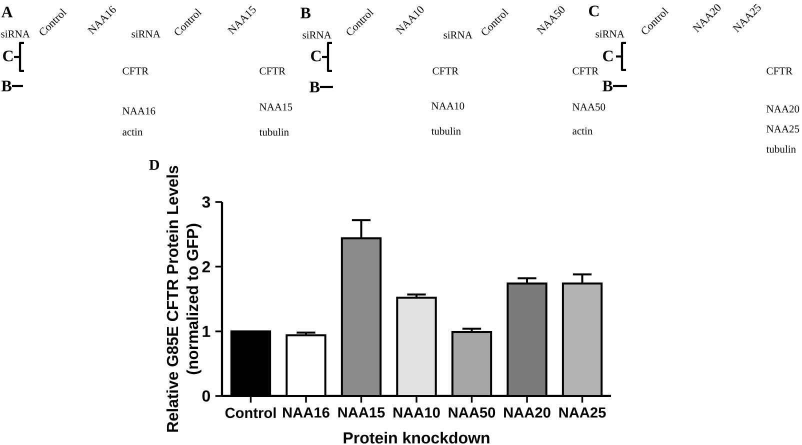 This screenshot has width=802, height=445. I want to click on x-tick-label: NAA25, so click(582, 412).